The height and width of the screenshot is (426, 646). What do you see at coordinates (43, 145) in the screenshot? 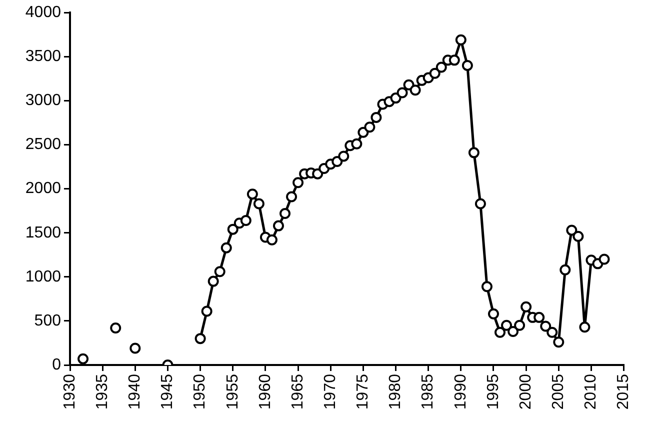
I see `y-tick-label: 2500` at bounding box center [43, 145].